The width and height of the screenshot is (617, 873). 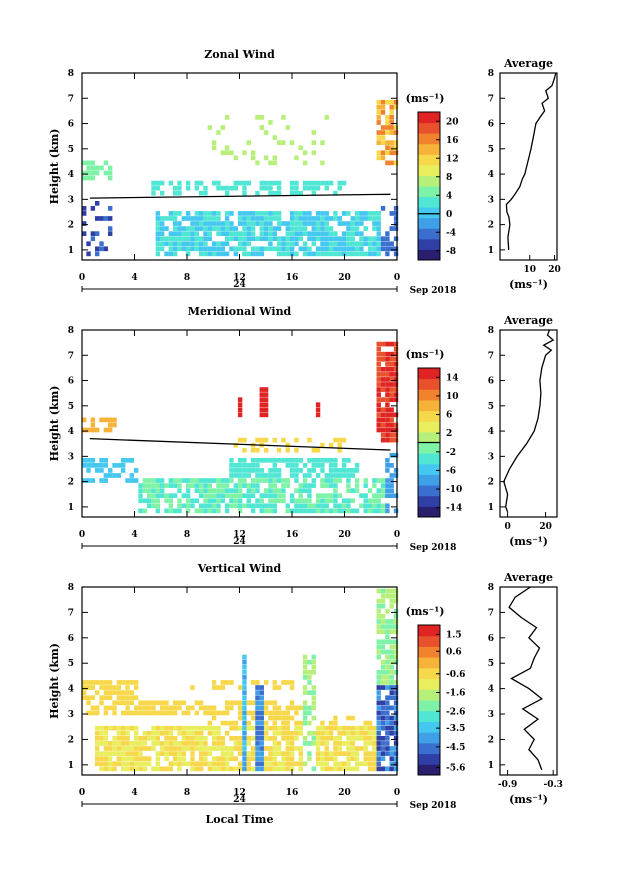 What do you see at coordinates (455, 675) in the screenshot?
I see `colorbar-tick-label: -0.6` at bounding box center [455, 675].